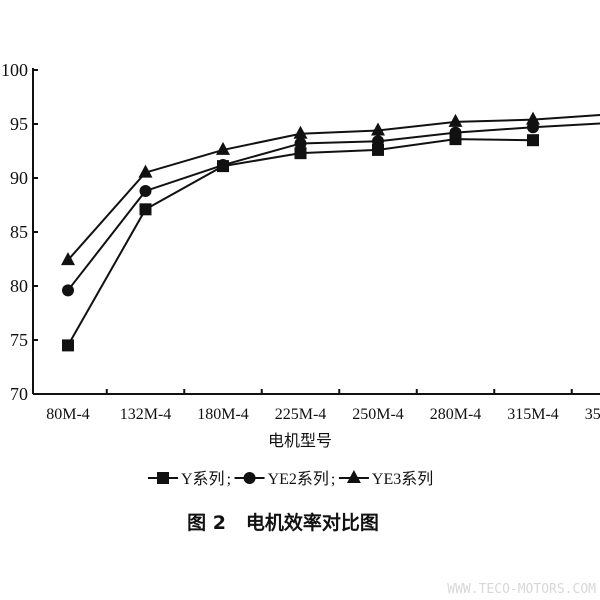 This screenshot has width=600, height=600. I want to click on y-tick-label: 70, so click(19, 394).